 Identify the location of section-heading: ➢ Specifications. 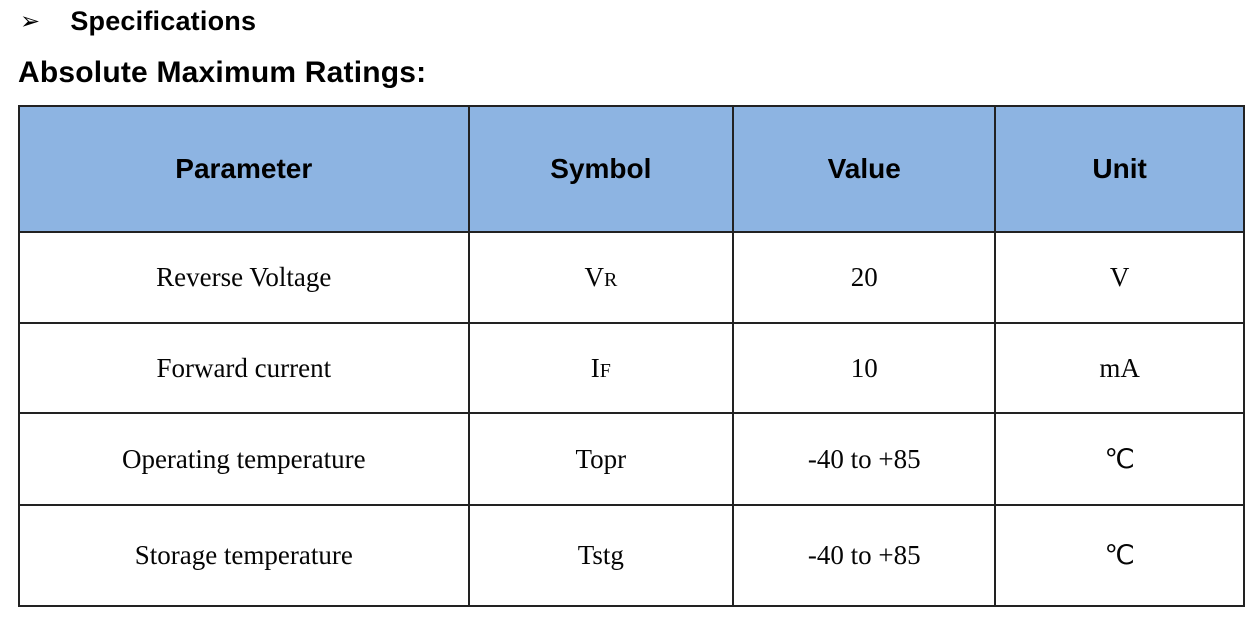
(138, 21).